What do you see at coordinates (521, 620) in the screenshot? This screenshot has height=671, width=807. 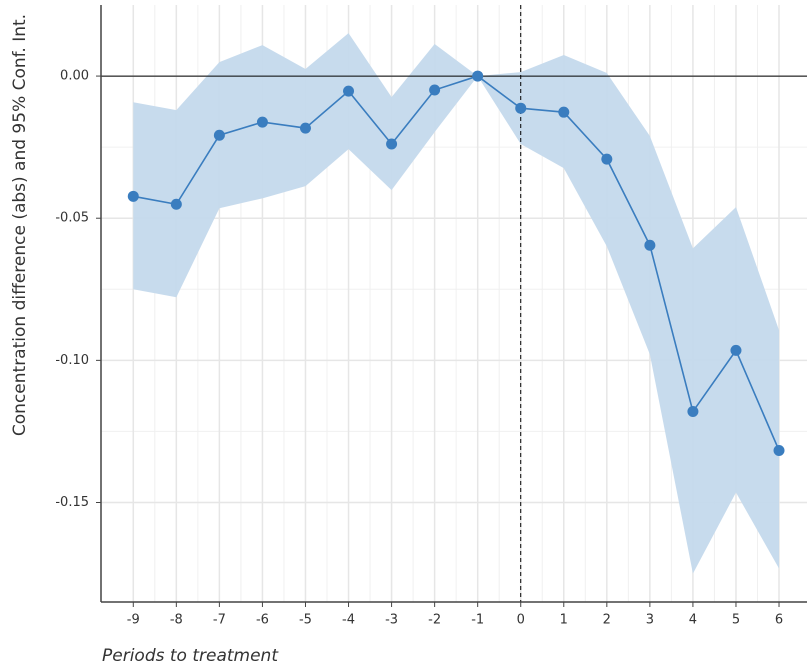 I see `x-tick-label: 0` at bounding box center [521, 620].